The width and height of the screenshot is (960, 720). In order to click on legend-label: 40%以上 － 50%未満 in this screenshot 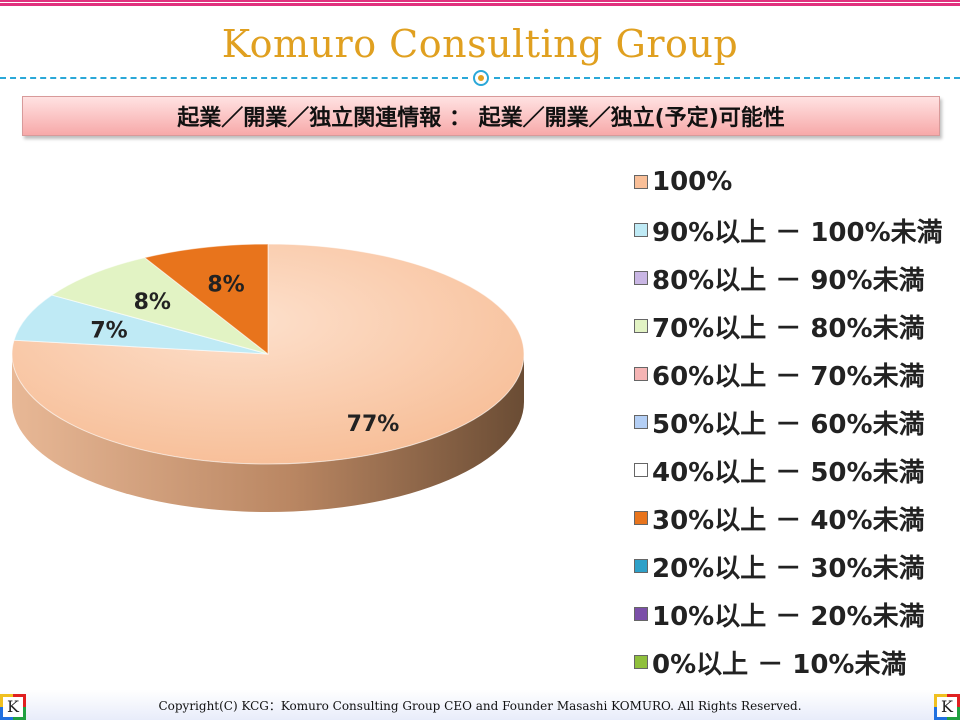, I will do `click(788, 472)`.